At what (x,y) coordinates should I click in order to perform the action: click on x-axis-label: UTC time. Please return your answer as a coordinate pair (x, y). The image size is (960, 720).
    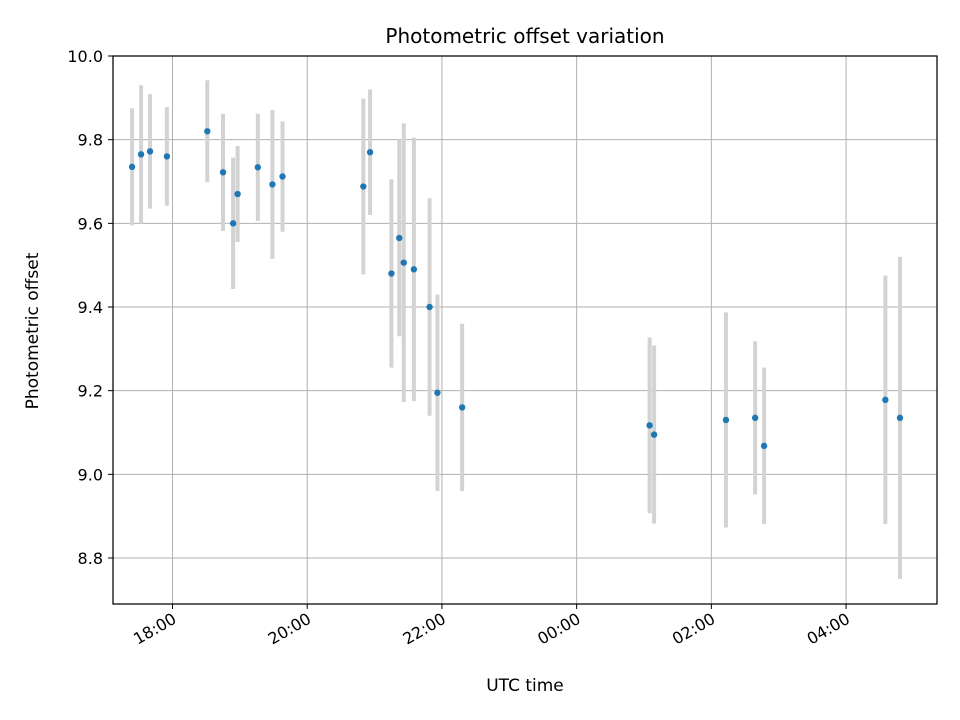
    Looking at the image, I should click on (525, 686).